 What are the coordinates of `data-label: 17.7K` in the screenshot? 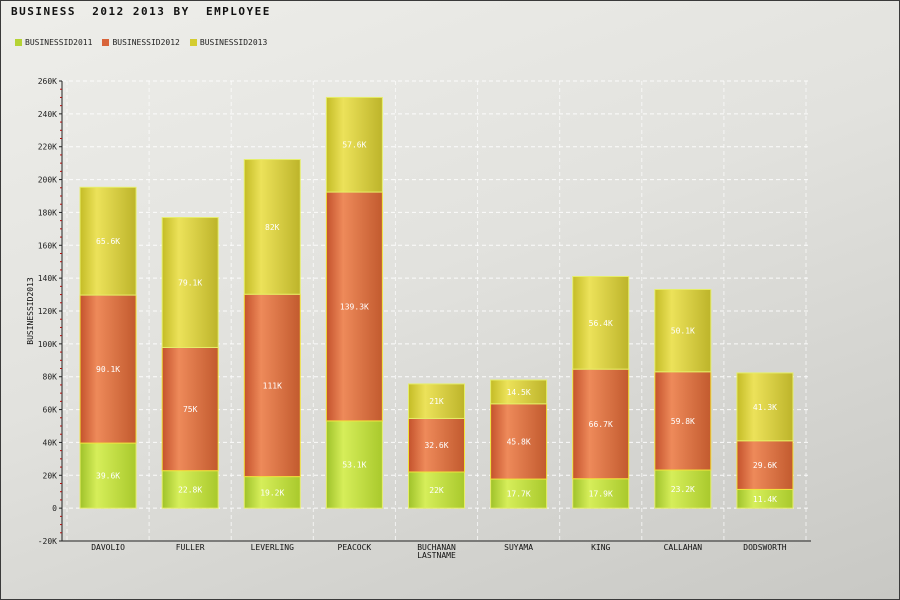 It's located at (519, 494).